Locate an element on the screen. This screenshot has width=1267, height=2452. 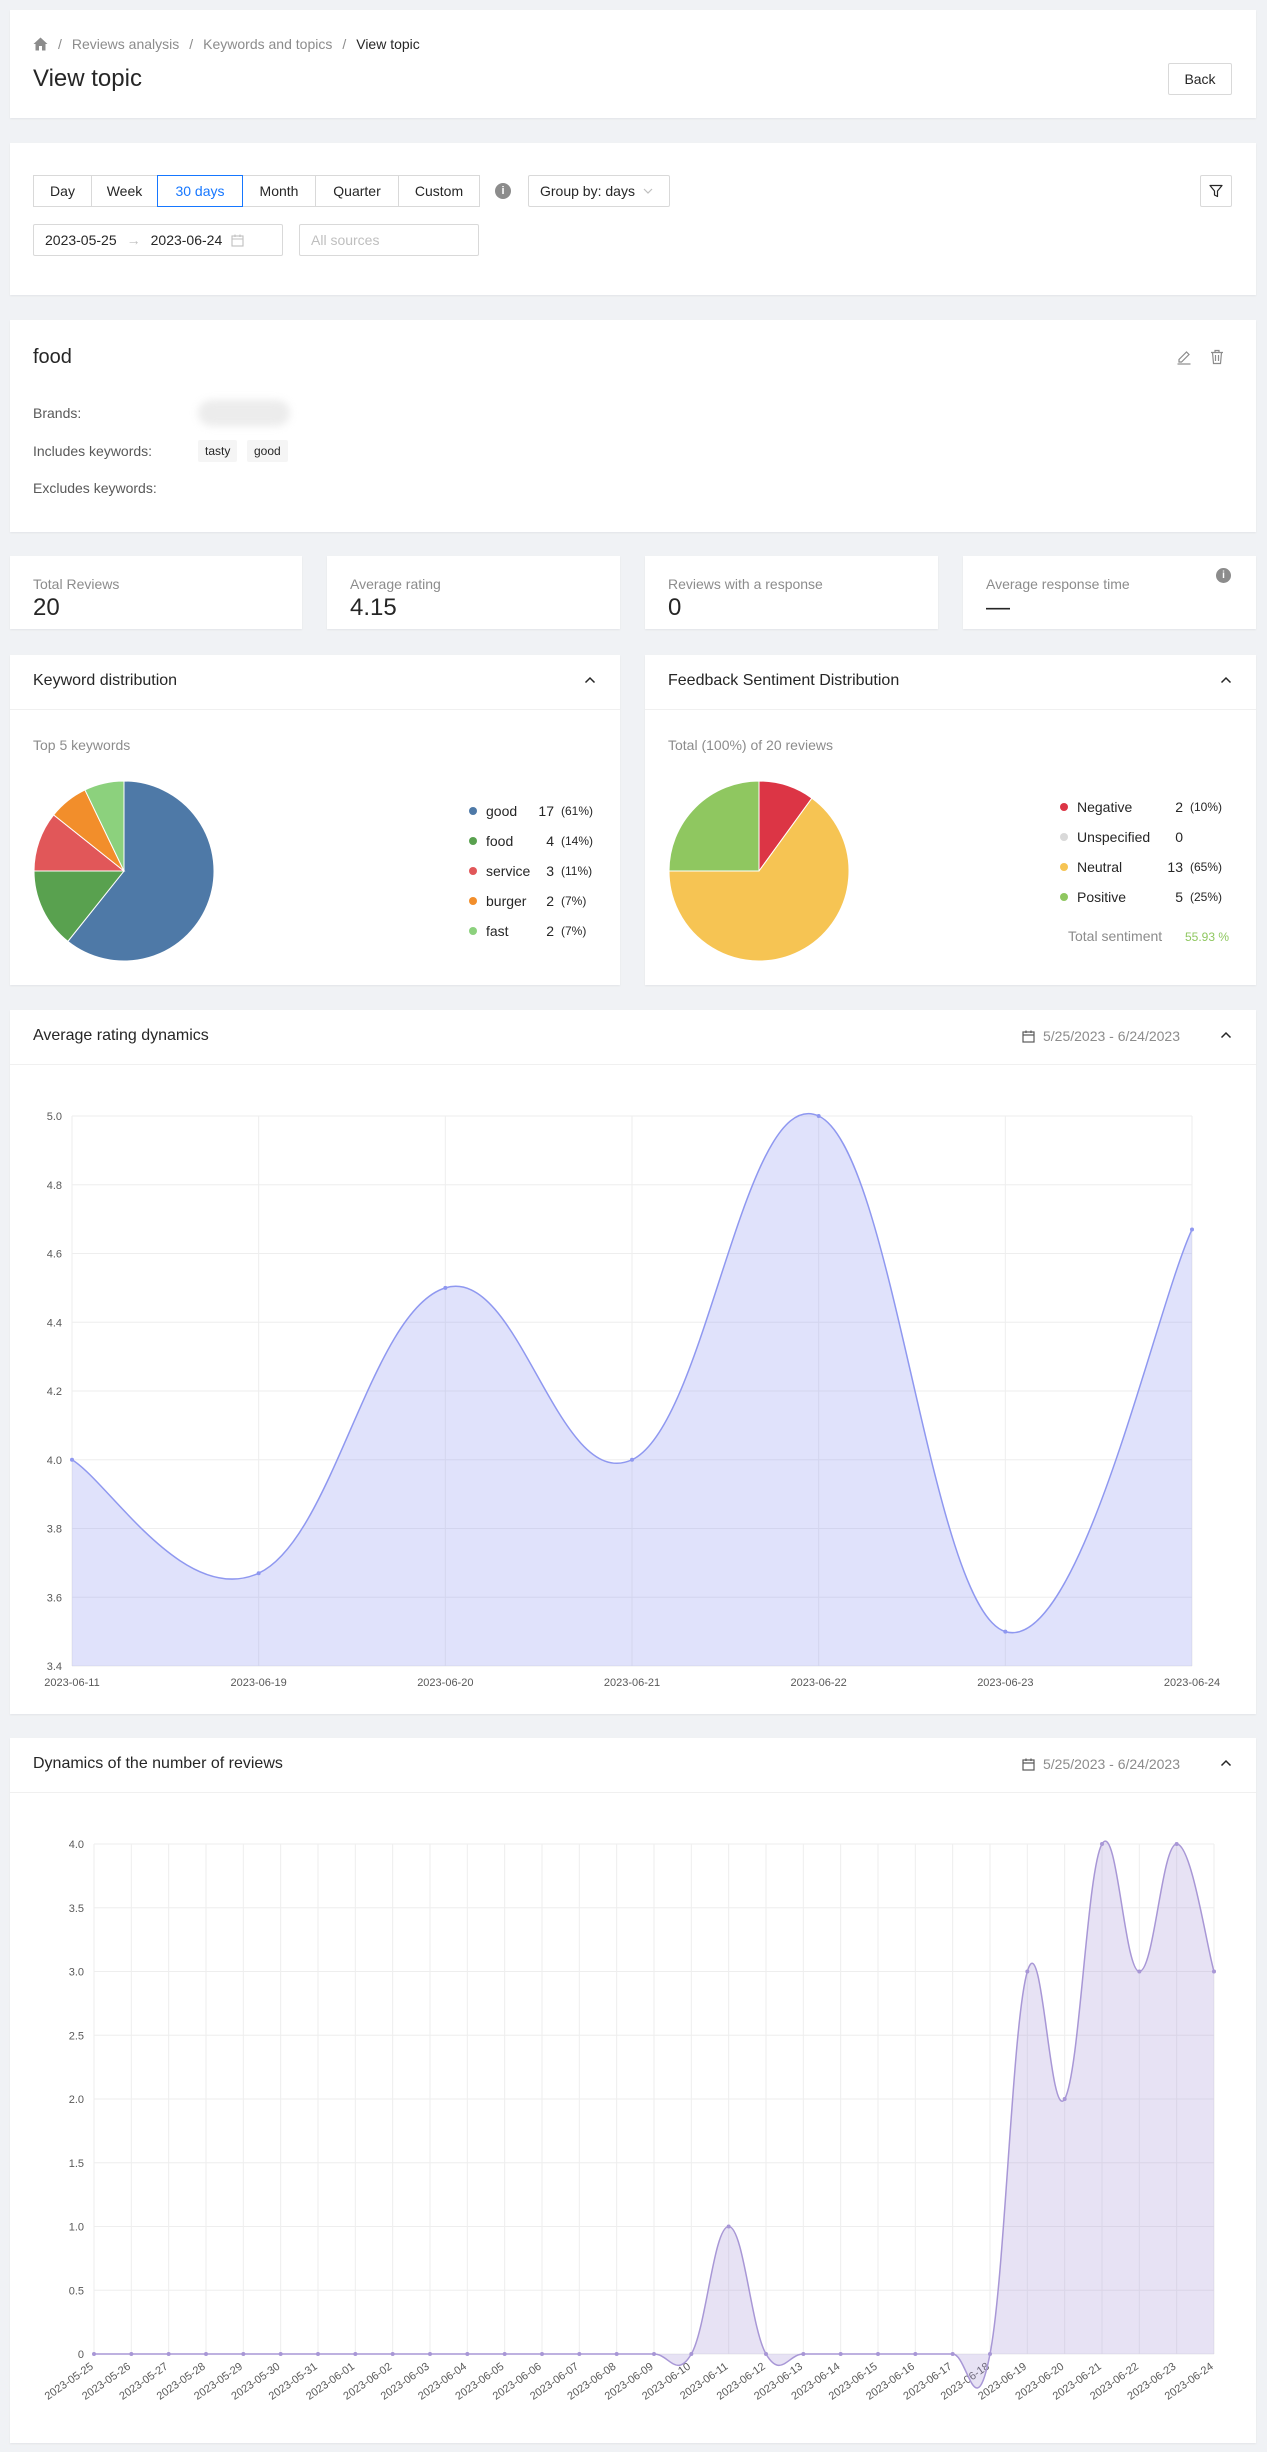
keyword-tag: tasty is located at coordinates (218, 451).